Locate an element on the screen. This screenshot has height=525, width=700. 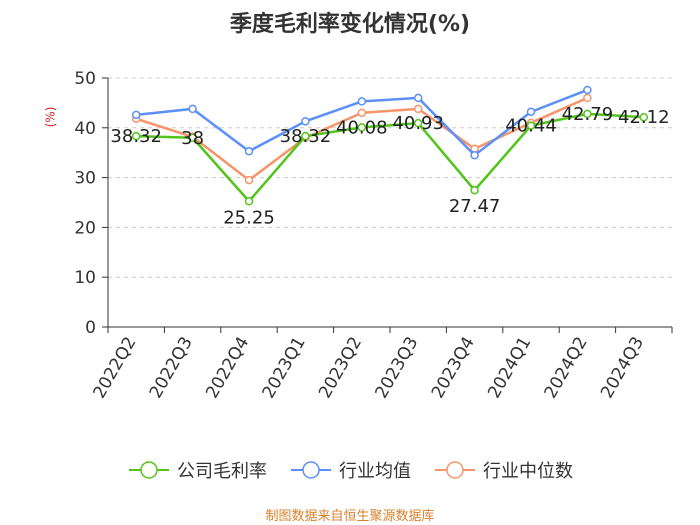
y-tick-label: 40 is located at coordinates (85, 129).